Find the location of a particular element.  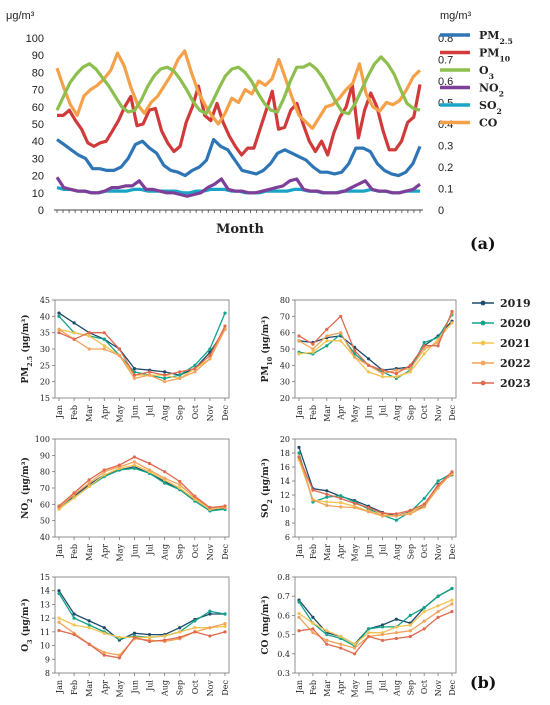

y-tick-label: 0.3 is located at coordinates (283, 673).